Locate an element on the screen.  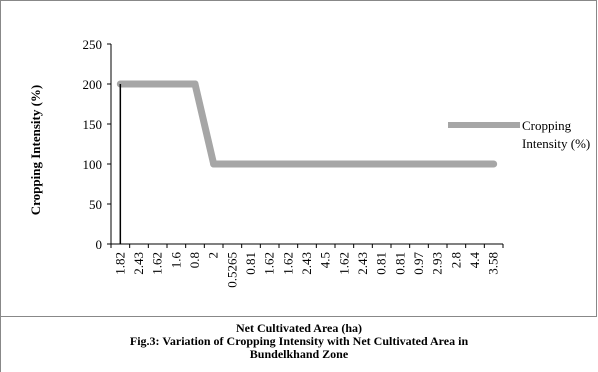
x-tick-label: 1.6 is located at coordinates (175, 260).